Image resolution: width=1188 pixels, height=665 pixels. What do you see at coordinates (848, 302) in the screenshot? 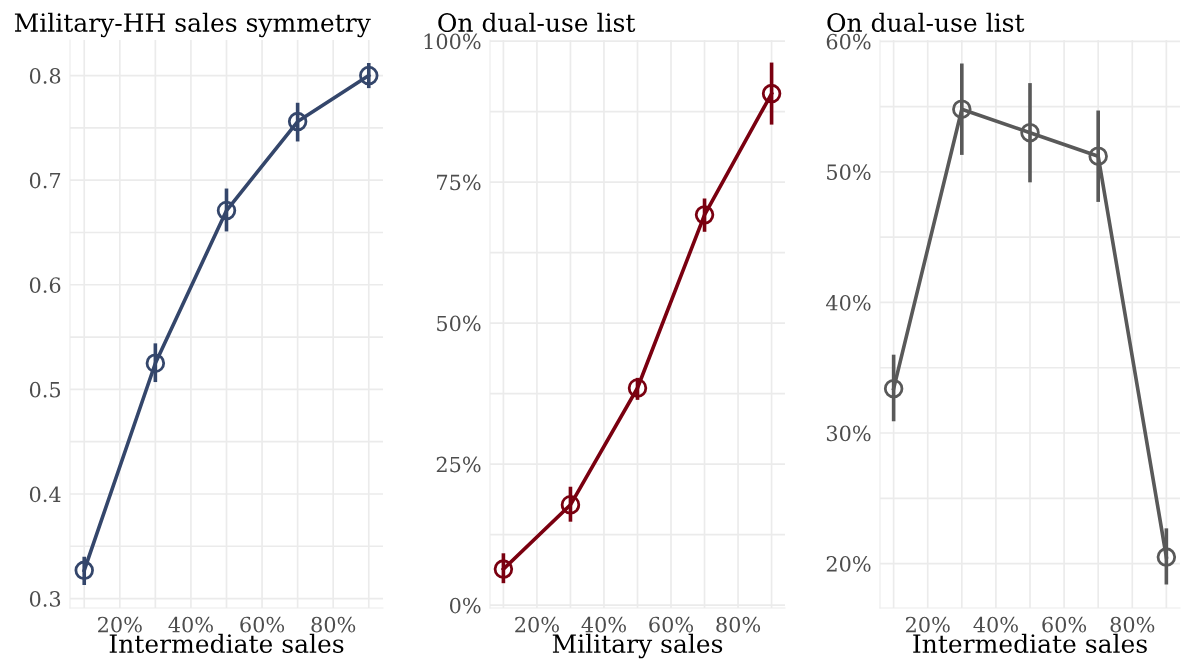
I see `y-tick-label: 40%` at bounding box center [848, 302].